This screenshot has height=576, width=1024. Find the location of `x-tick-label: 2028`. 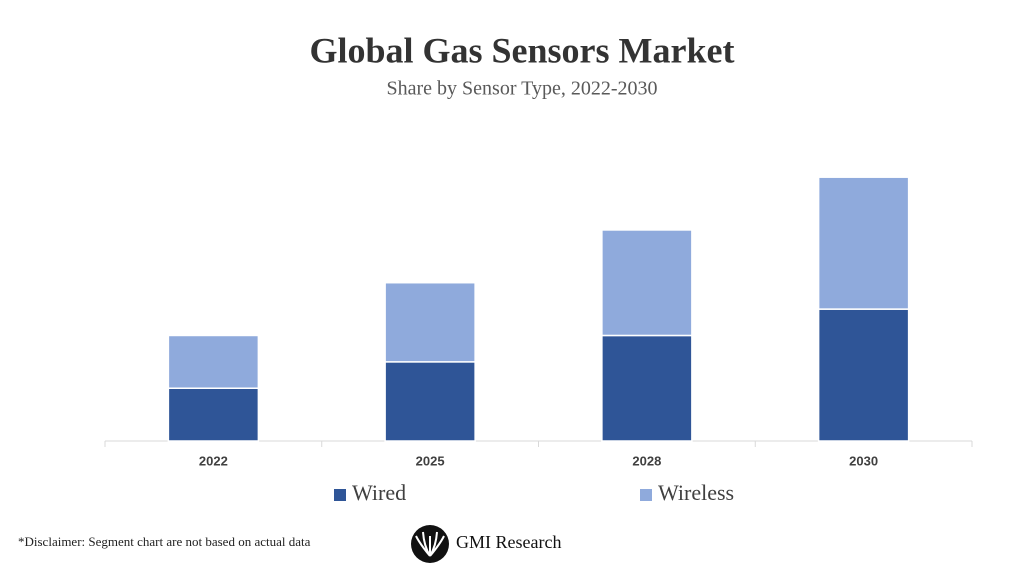

x-tick-label: 2028 is located at coordinates (646, 460).